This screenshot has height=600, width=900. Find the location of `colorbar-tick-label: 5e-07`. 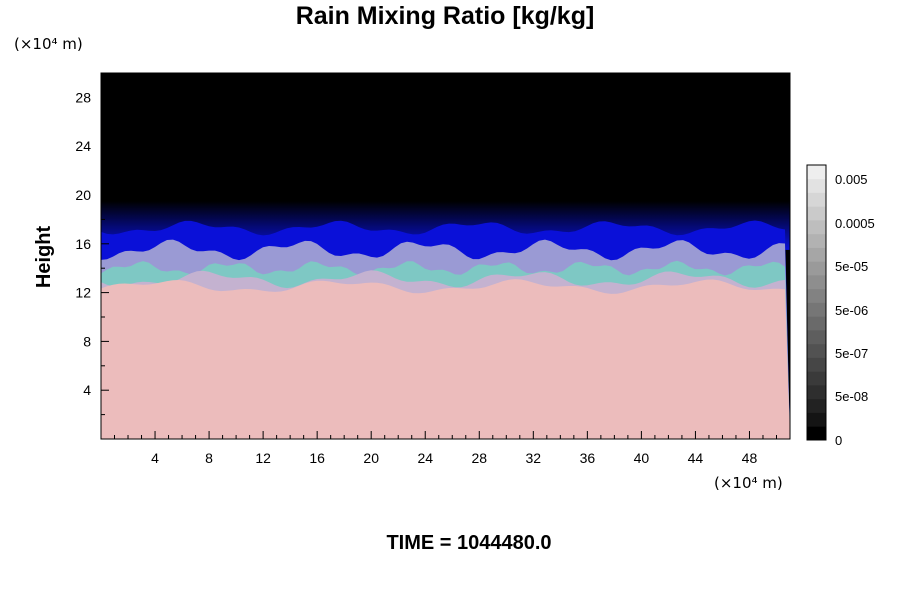

colorbar-tick-label: 5e-07 is located at coordinates (851, 353).